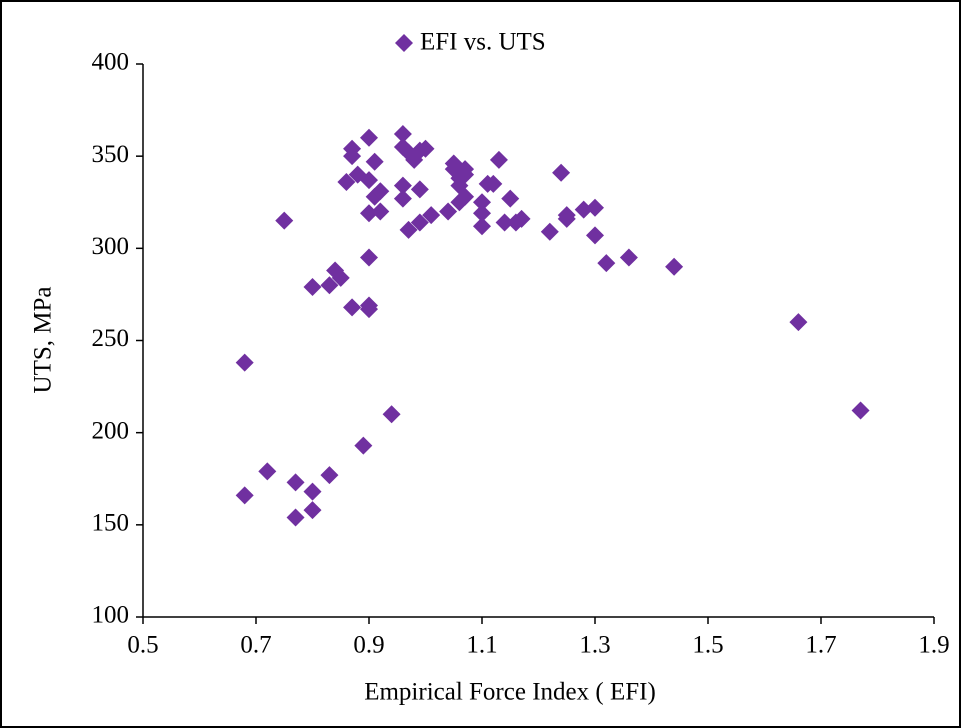 The height and width of the screenshot is (728, 961). What do you see at coordinates (404, 43) in the screenshot?
I see `legend-marker` at bounding box center [404, 43].